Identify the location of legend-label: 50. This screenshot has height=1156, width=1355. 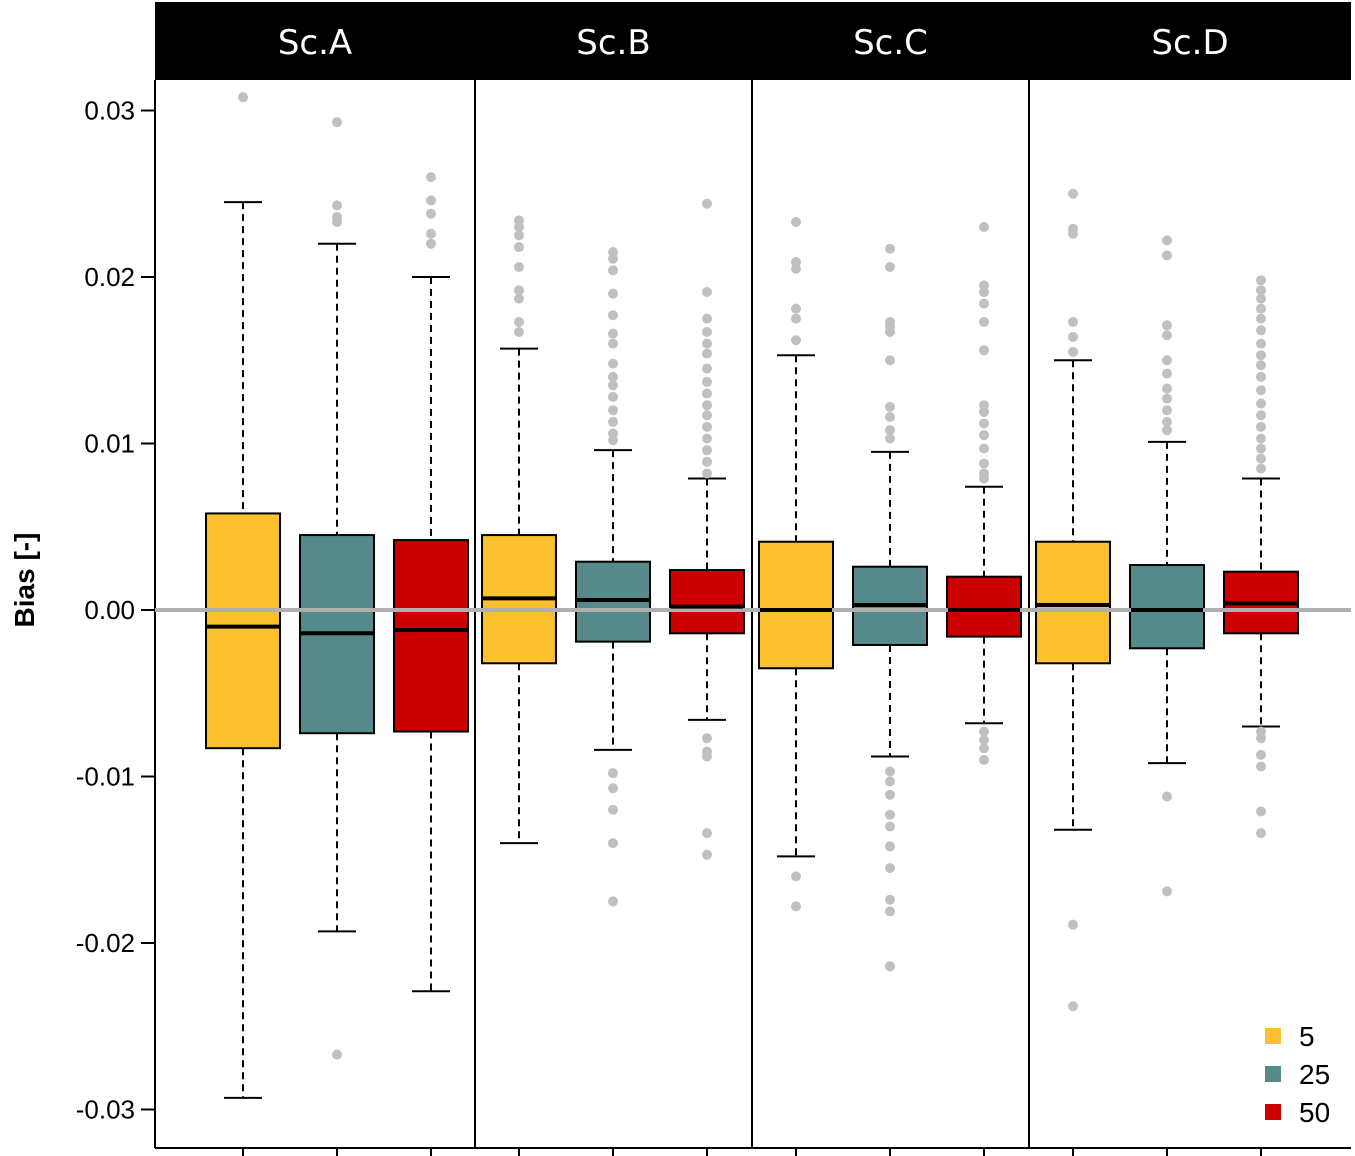
(1314, 1112).